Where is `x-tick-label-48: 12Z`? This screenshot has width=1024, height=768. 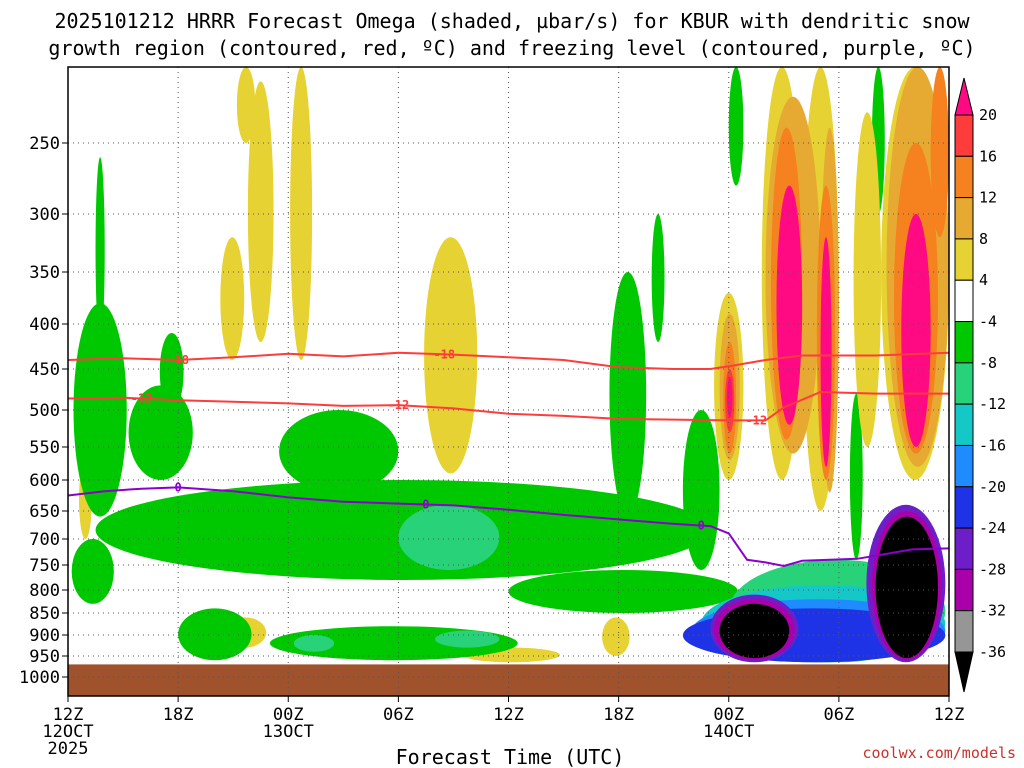
x-tick-label-48: 12Z is located at coordinates (949, 715).